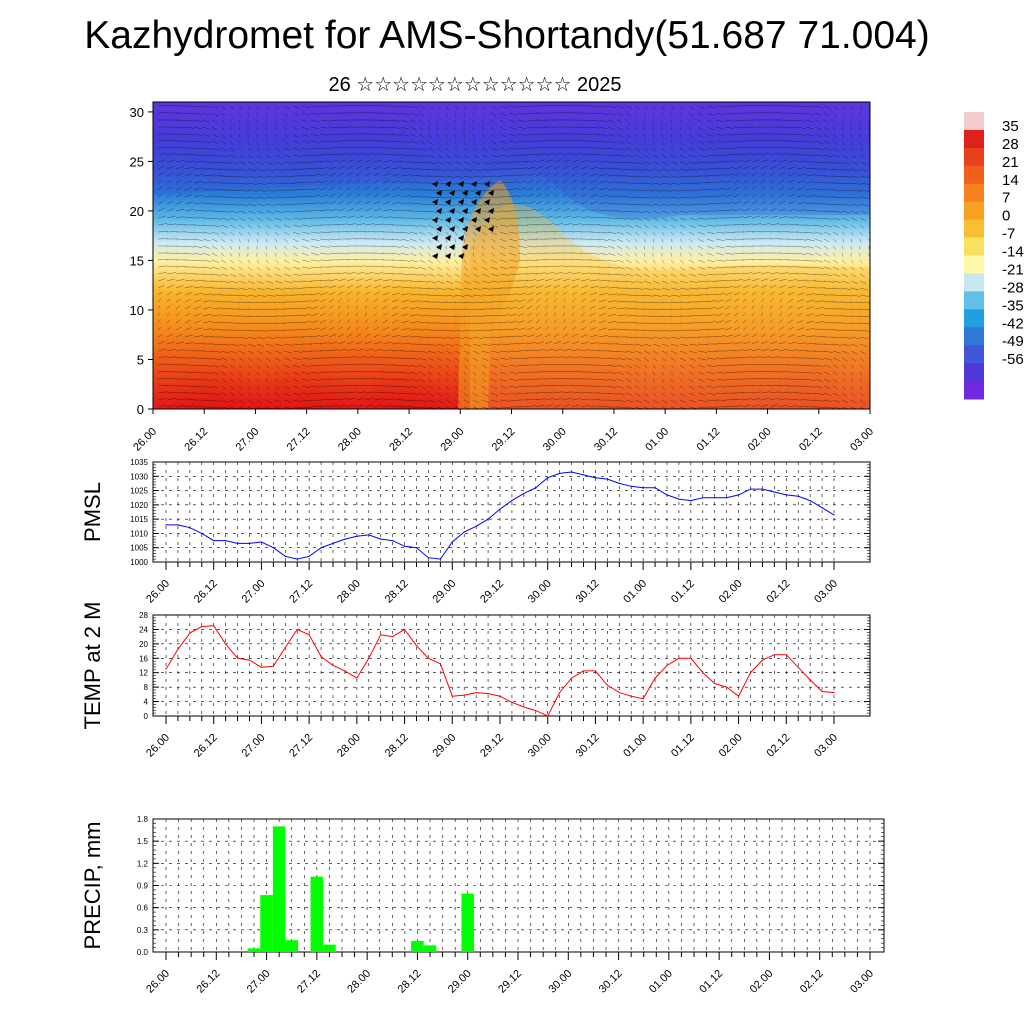  I want to click on x-tick-label: 28.00, so click(349, 592).